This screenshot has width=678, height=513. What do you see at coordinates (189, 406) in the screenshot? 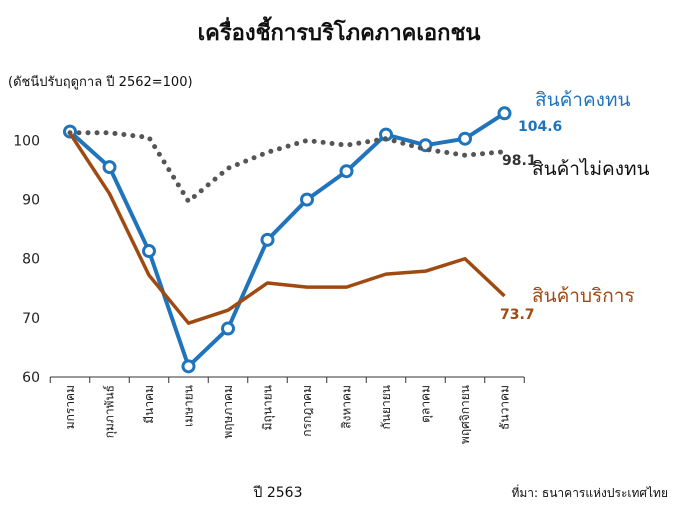
I see `x-tick-label: เมษายน` at bounding box center [189, 406].